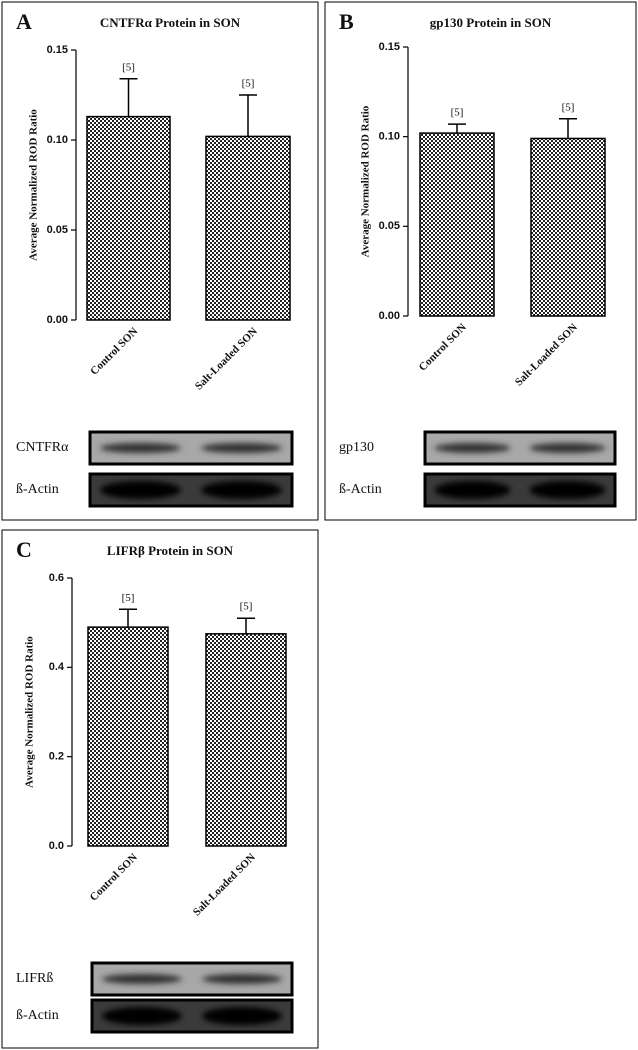  What do you see at coordinates (56, 846) in the screenshot?
I see `y-tick-label: 0.0` at bounding box center [56, 846].